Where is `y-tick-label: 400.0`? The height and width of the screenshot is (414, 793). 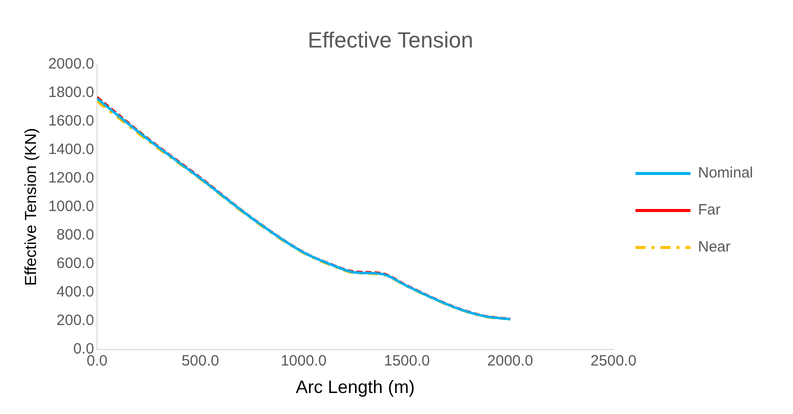
y-tick-label: 400.0 is located at coordinates (75, 292).